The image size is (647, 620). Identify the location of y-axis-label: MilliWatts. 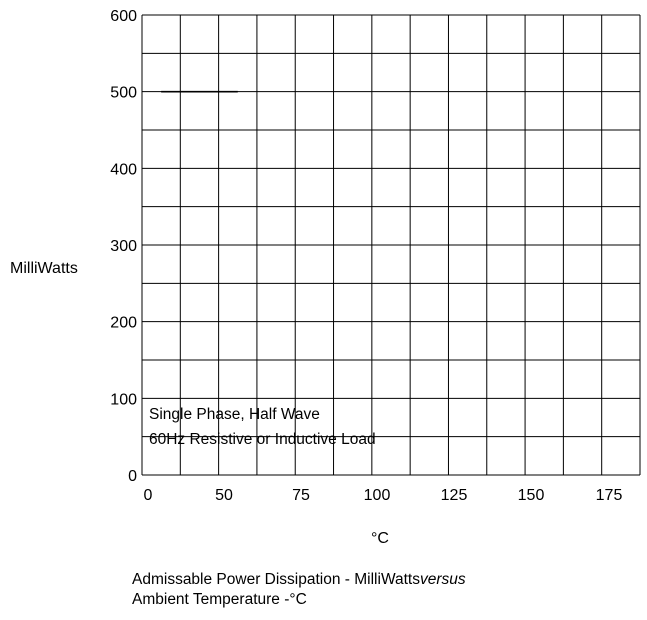
(44, 268).